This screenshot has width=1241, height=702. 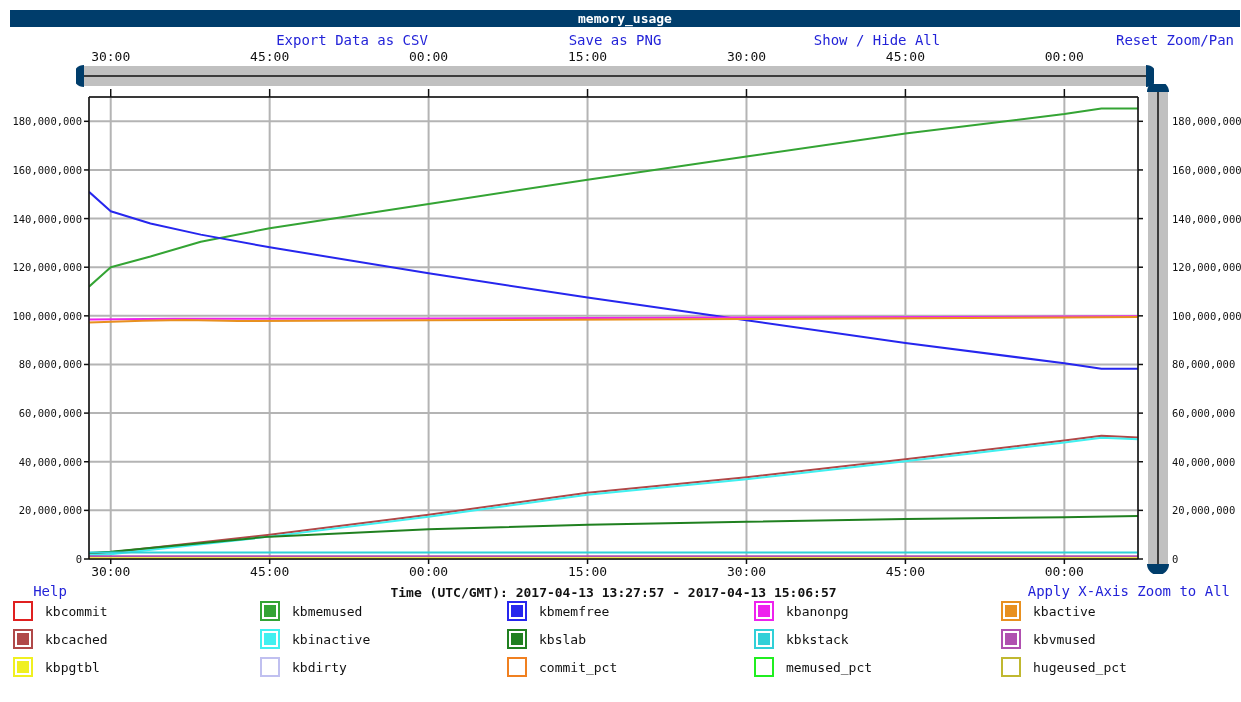 I want to click on legend-label: kbdirty, so click(x=319, y=667).